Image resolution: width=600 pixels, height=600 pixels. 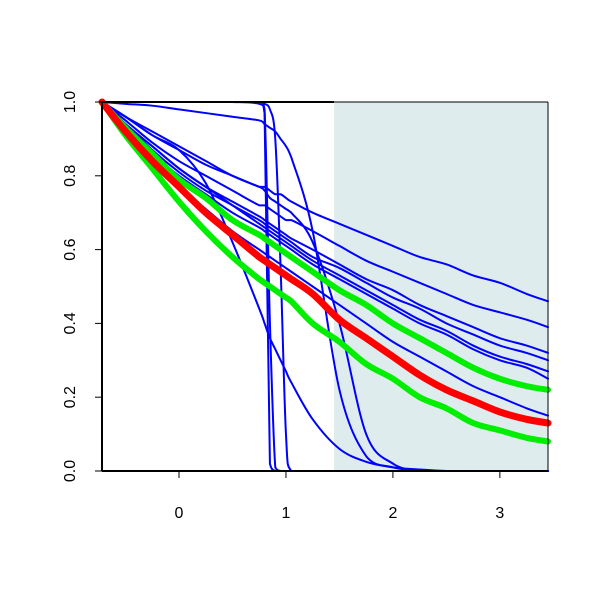 I want to click on y-tick-label: 0.4, so click(x=70, y=323).